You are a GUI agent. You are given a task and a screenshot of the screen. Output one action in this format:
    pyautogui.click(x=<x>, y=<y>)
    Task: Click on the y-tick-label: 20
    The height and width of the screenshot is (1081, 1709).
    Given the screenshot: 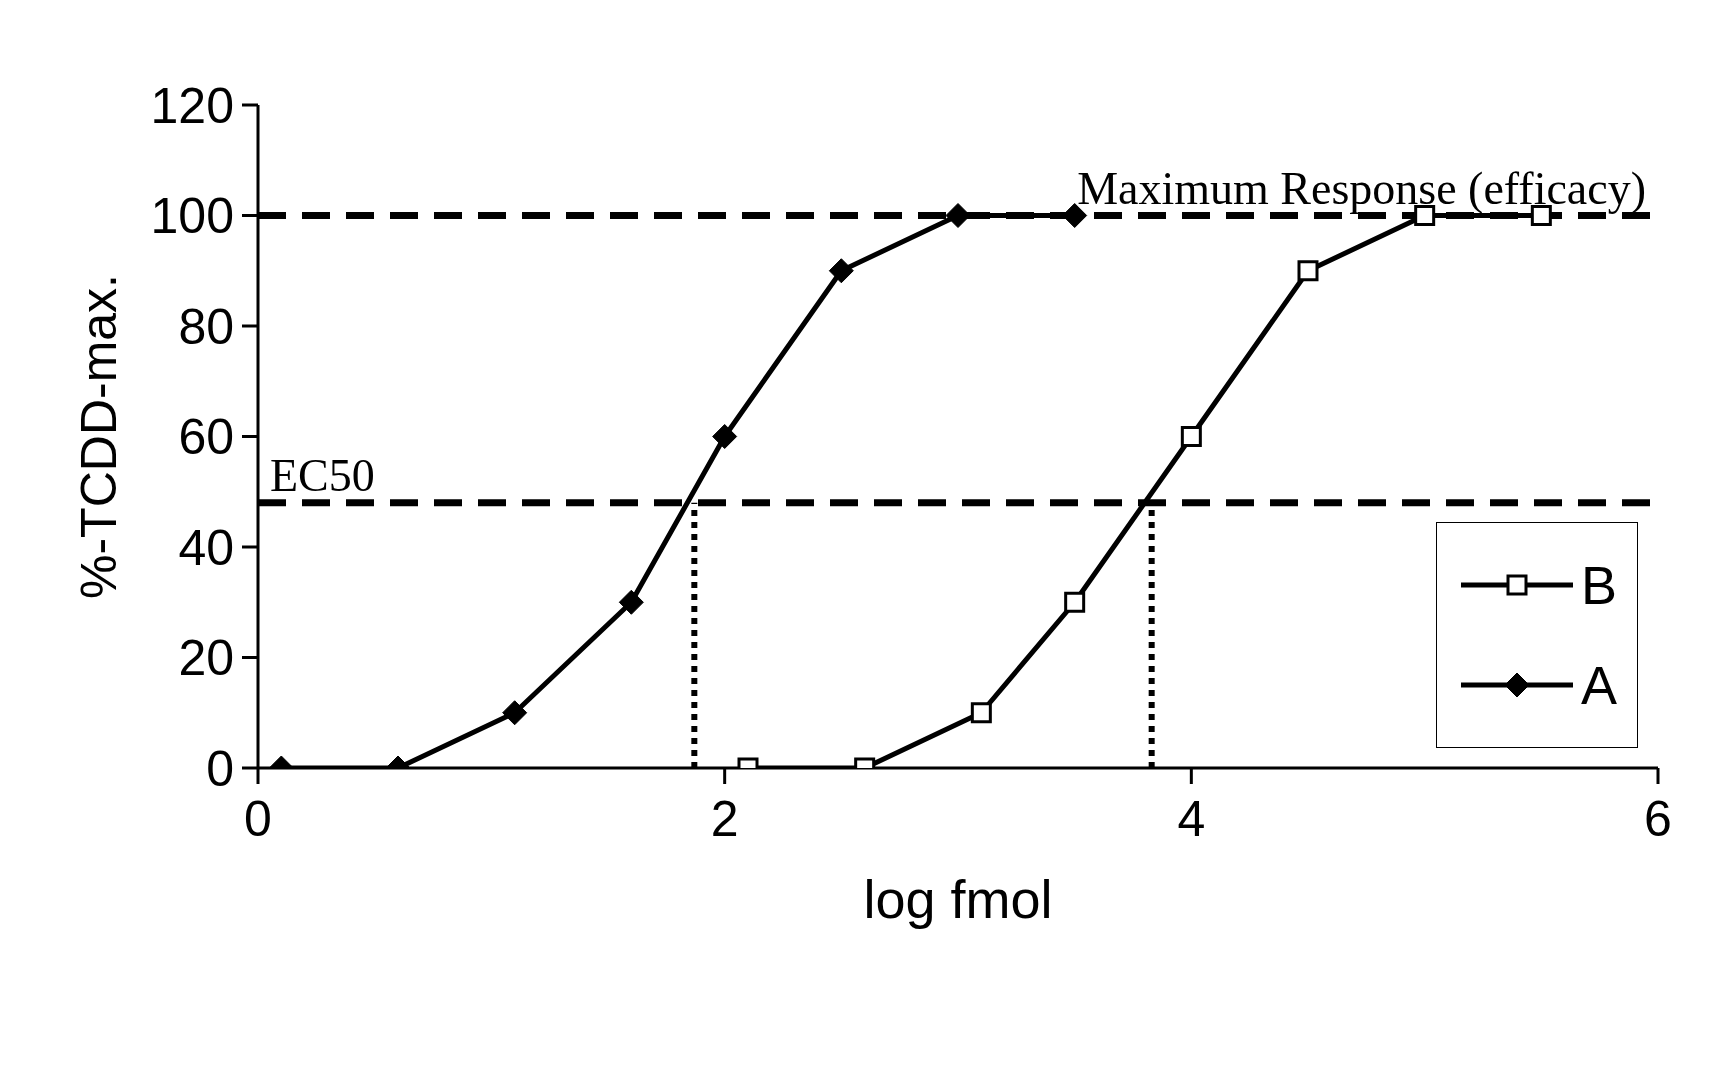 What is the action you would take?
    pyautogui.click(x=206, y=658)
    